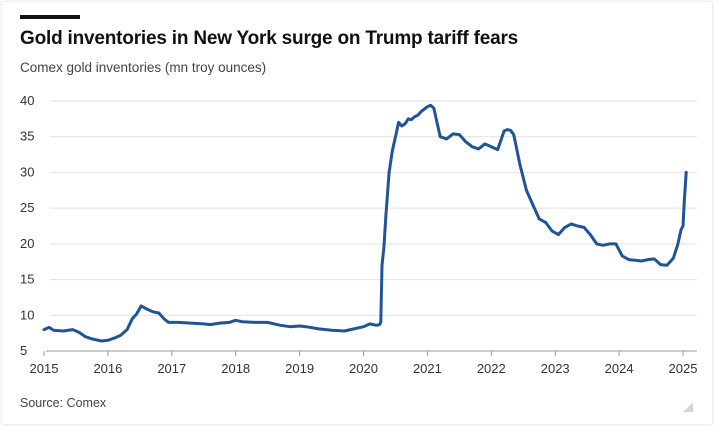 Image resolution: width=727 pixels, height=440 pixels. I want to click on resize-corner-icon, so click(688, 407).